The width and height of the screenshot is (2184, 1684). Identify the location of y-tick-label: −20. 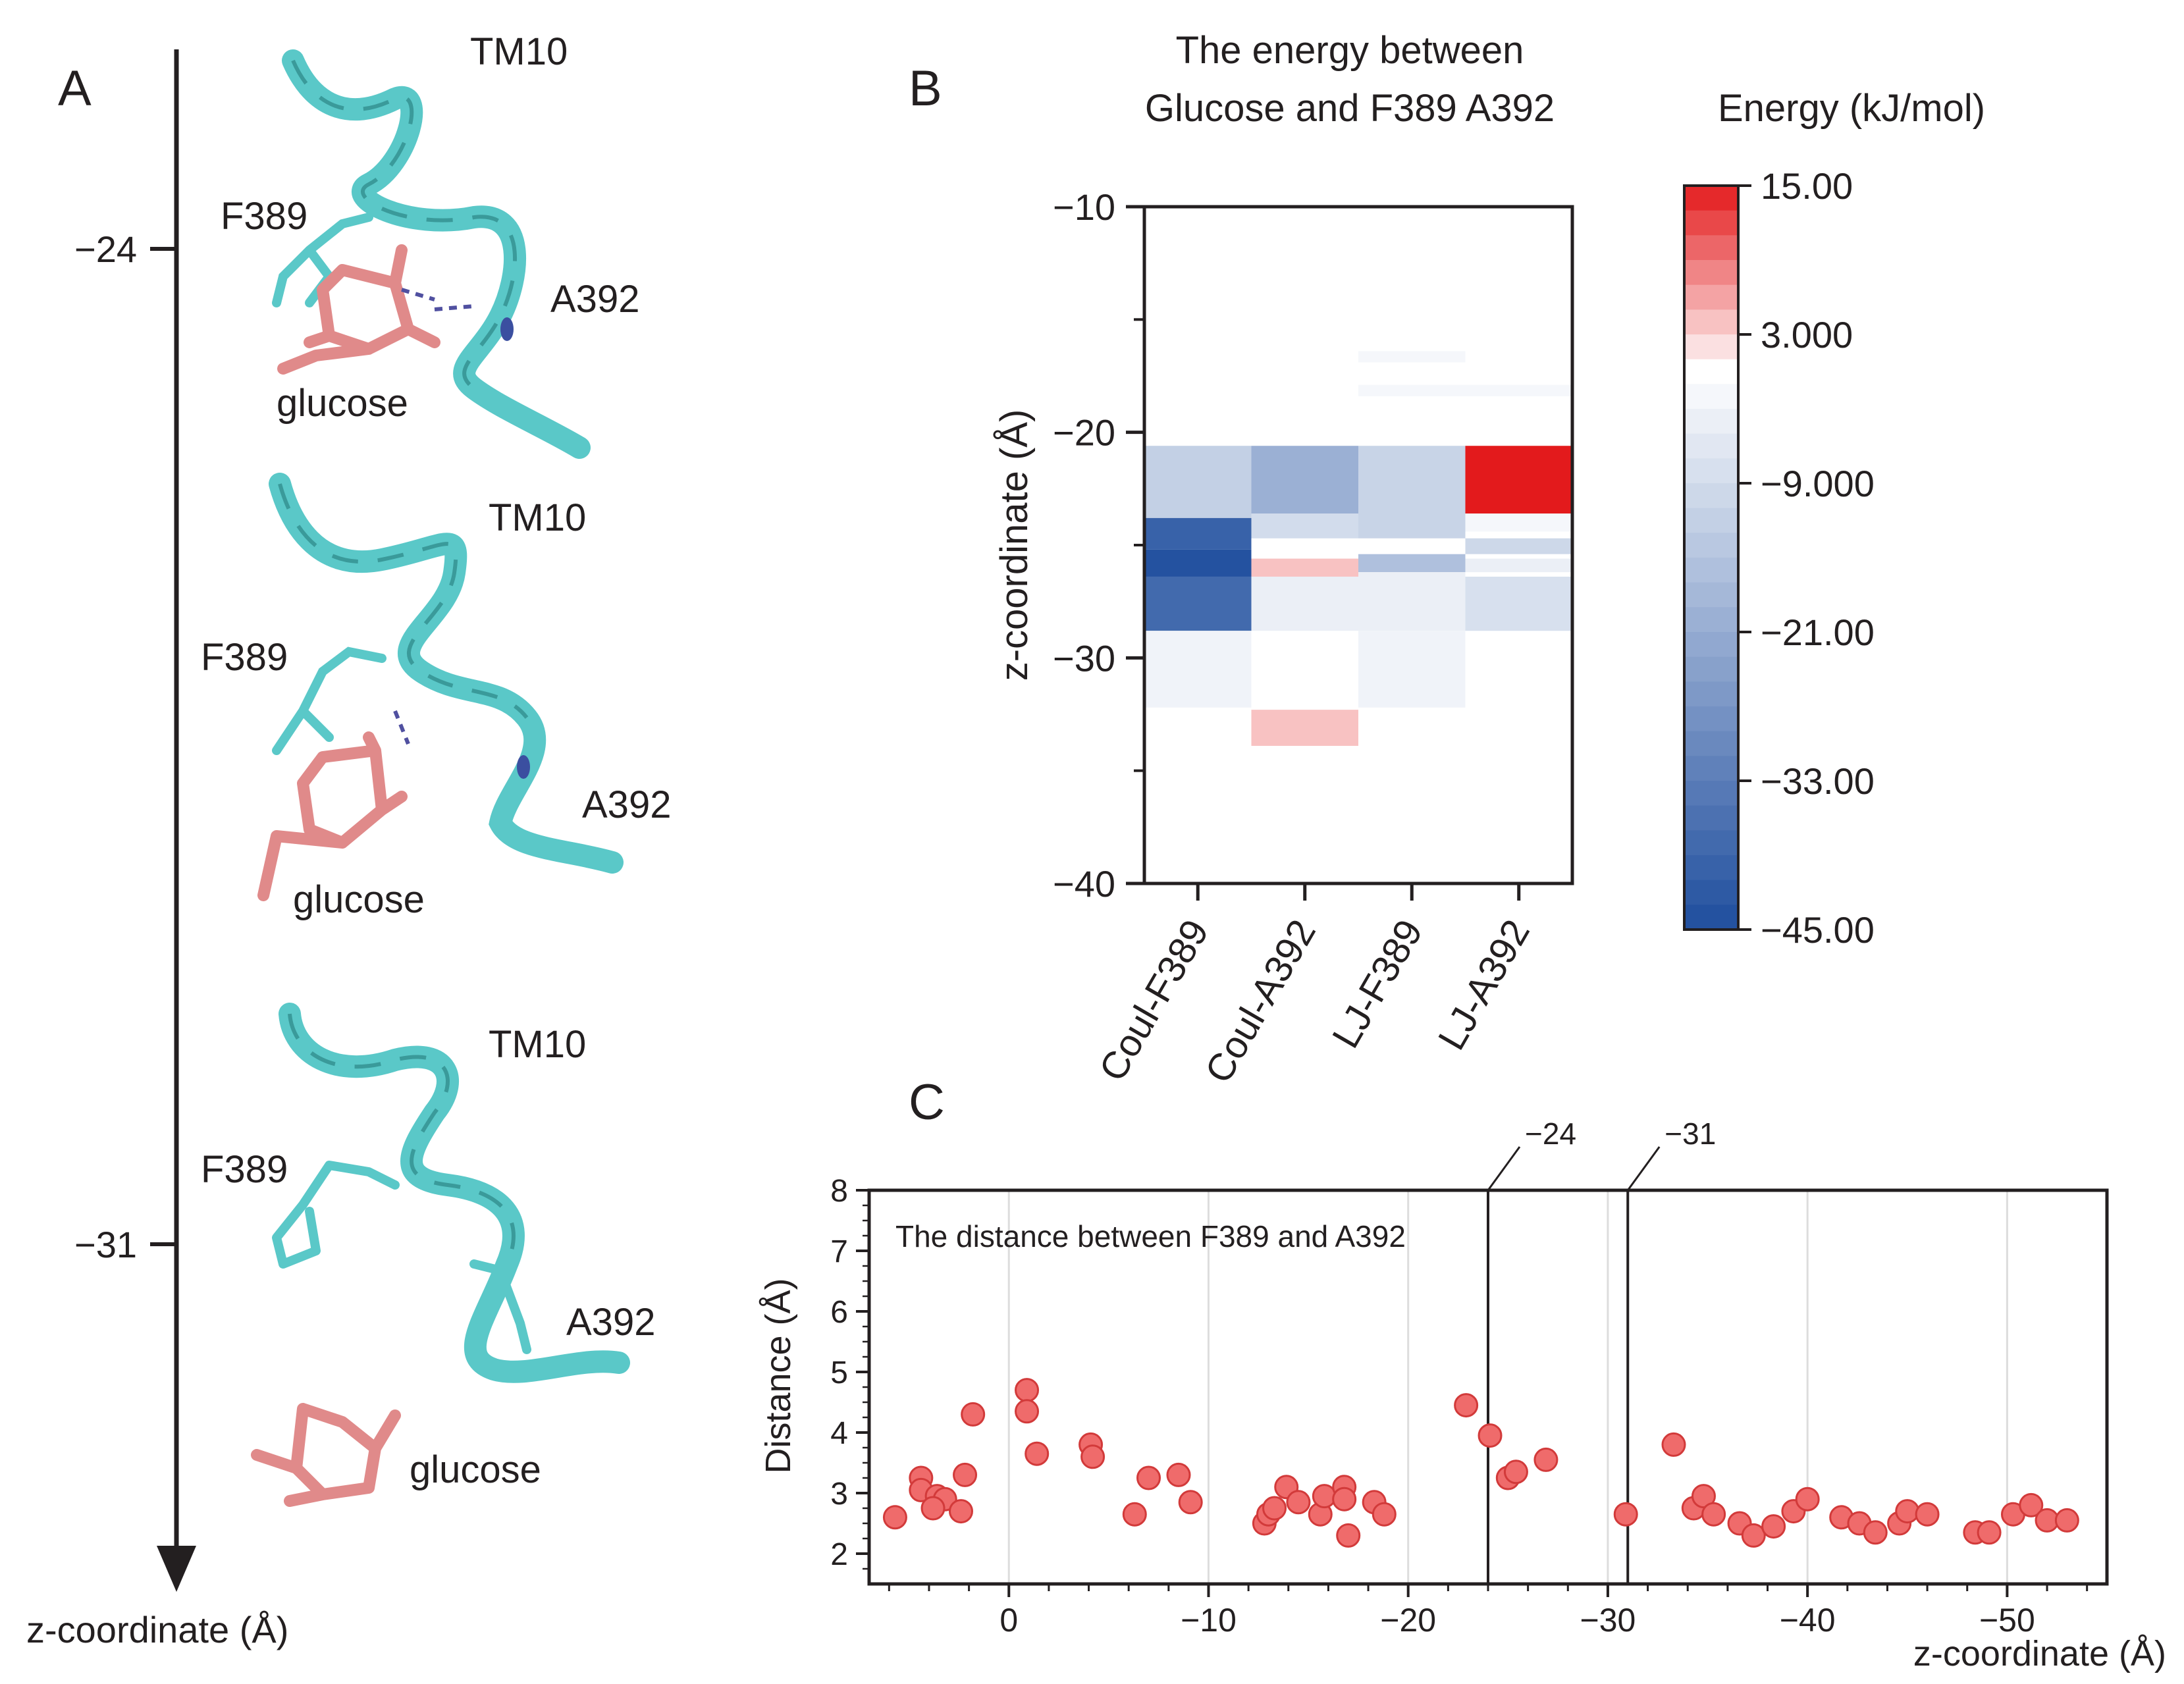
(1084, 433).